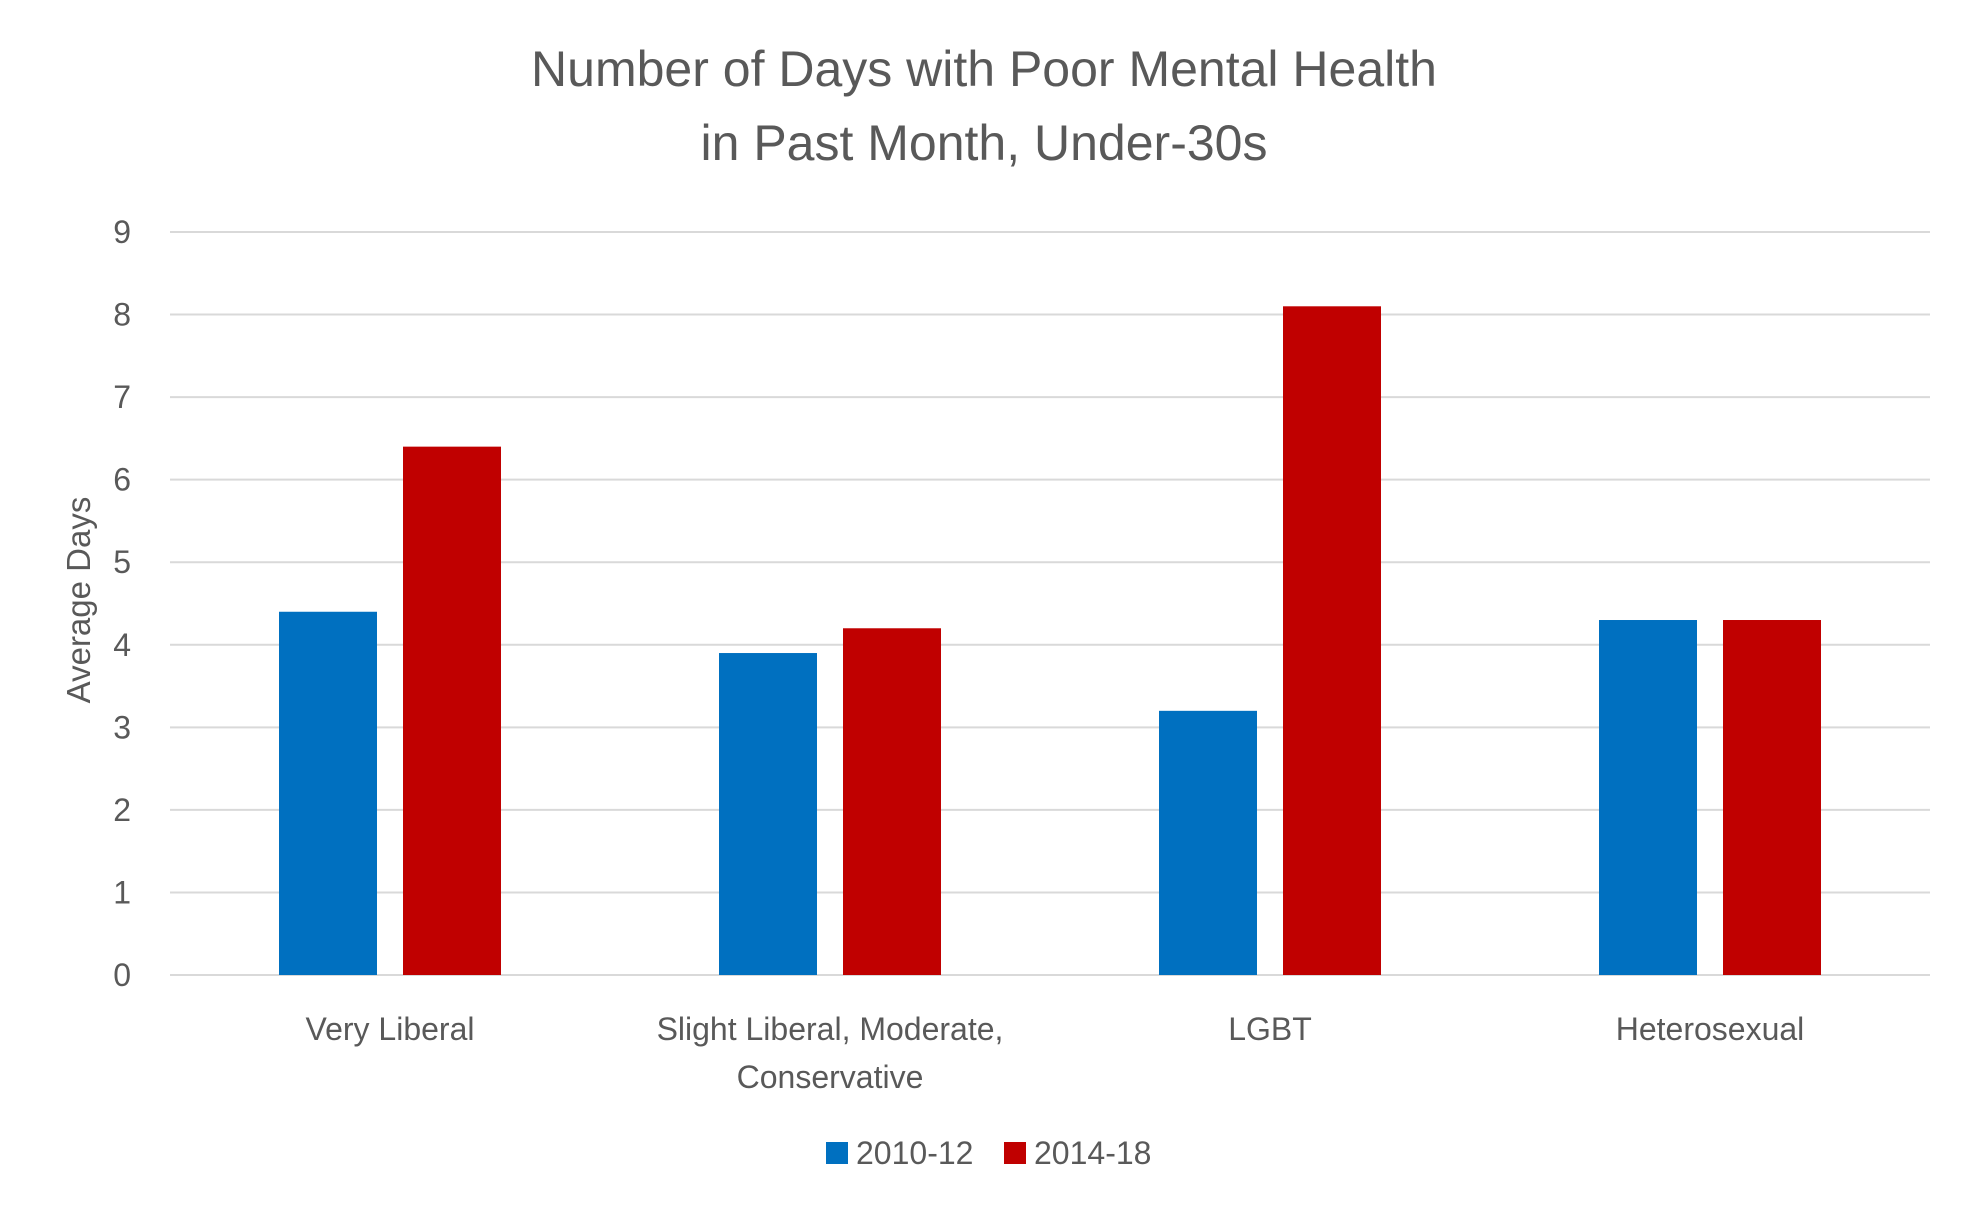  What do you see at coordinates (122, 727) in the screenshot?
I see `y-tick-label: 3` at bounding box center [122, 727].